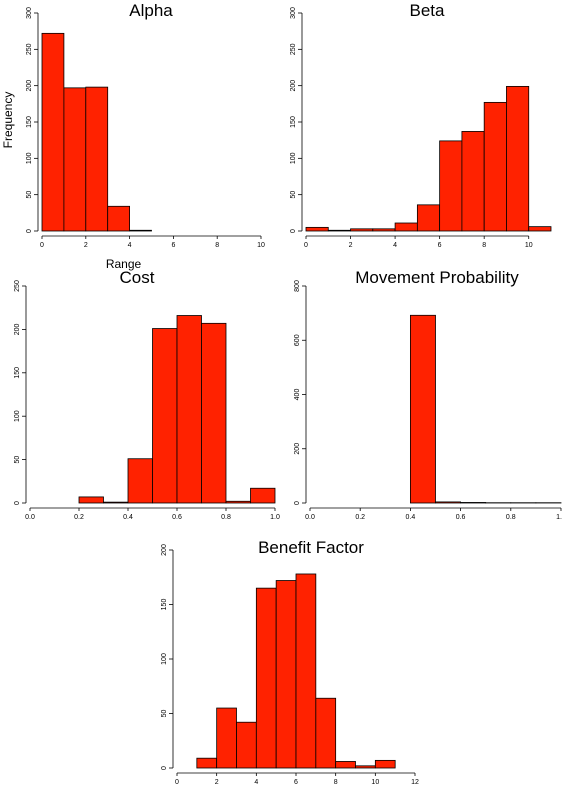  What do you see at coordinates (428, 10) in the screenshot?
I see `panel-title: Beta` at bounding box center [428, 10].